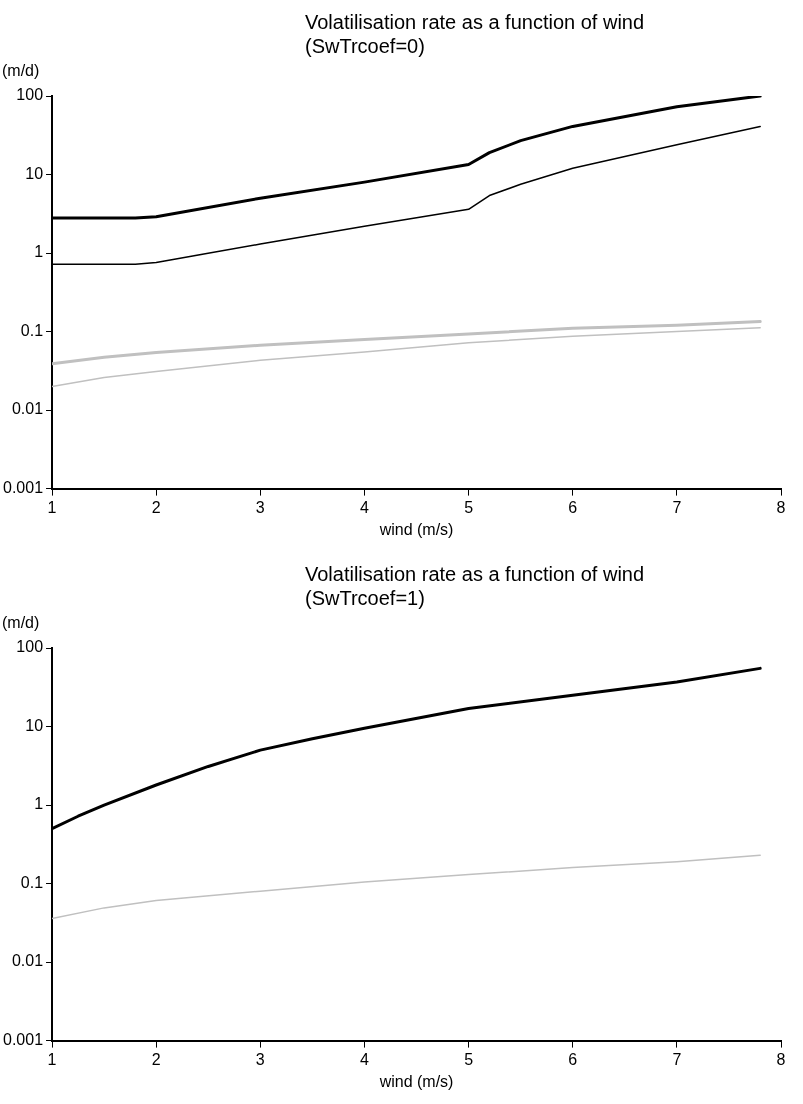 This screenshot has height=1104, width=803. What do you see at coordinates (475, 586) in the screenshot?
I see `chart-title: Volatilisation rate as a function of wind (SwTrcoef=1)` at bounding box center [475, 586].